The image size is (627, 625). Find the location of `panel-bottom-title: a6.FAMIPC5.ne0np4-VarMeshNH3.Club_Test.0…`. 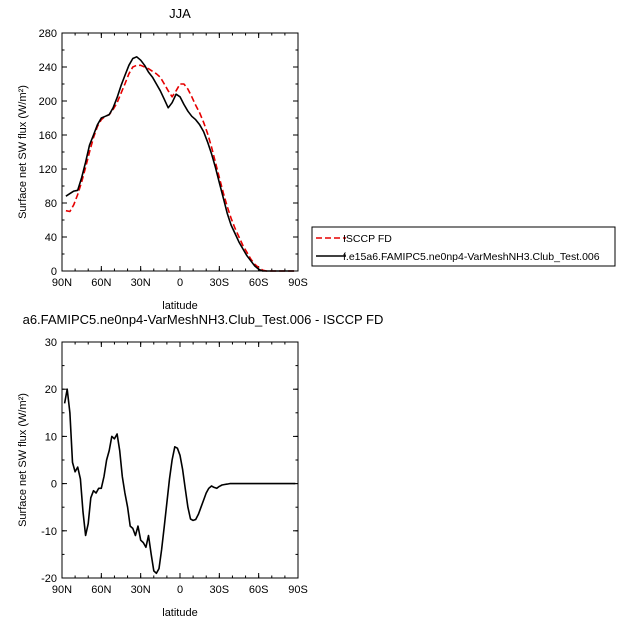

panel-bottom-title: a6.FAMIPC5.ne0np4-VarMeshNH3.Club_Test.0… is located at coordinates (203, 319).